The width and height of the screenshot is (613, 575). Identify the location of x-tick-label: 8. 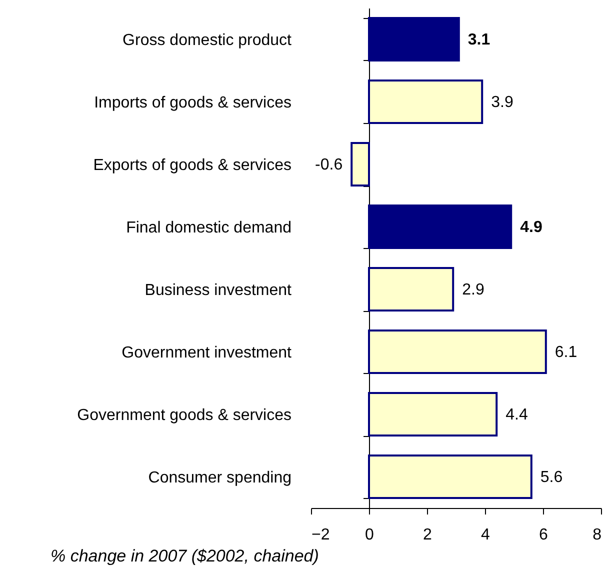
(597, 535).